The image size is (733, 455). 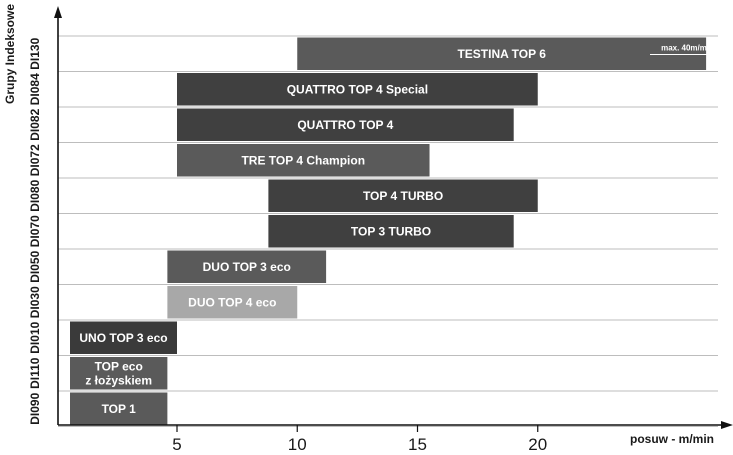 I want to click on y-tick-label: DI072, so click(x=35, y=160).